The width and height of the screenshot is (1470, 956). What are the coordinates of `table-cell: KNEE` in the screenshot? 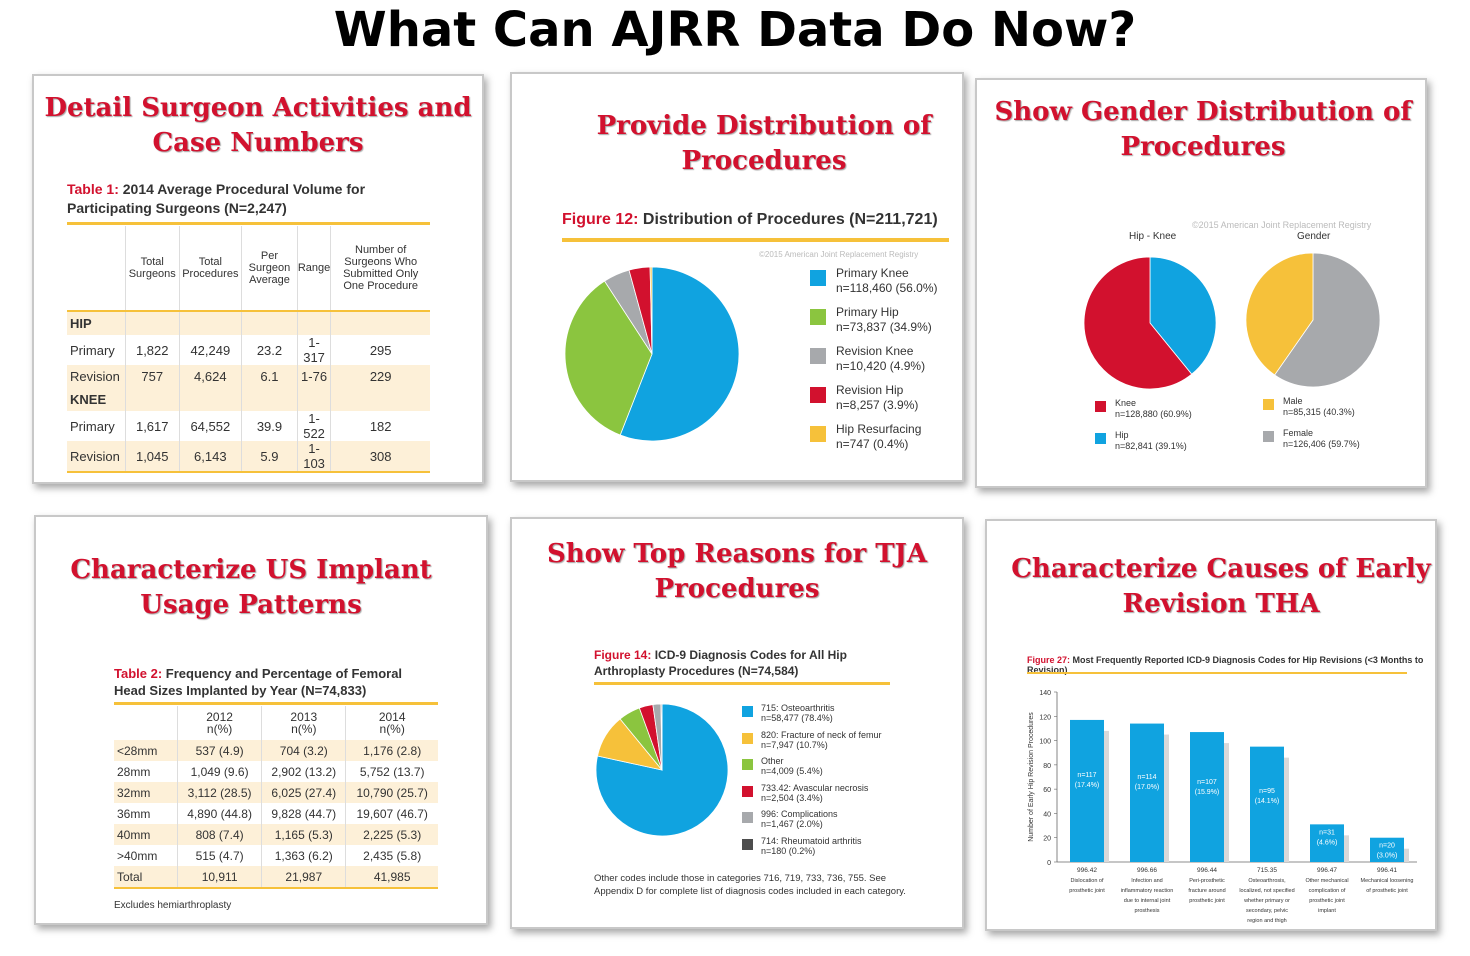 It's located at (96, 399).